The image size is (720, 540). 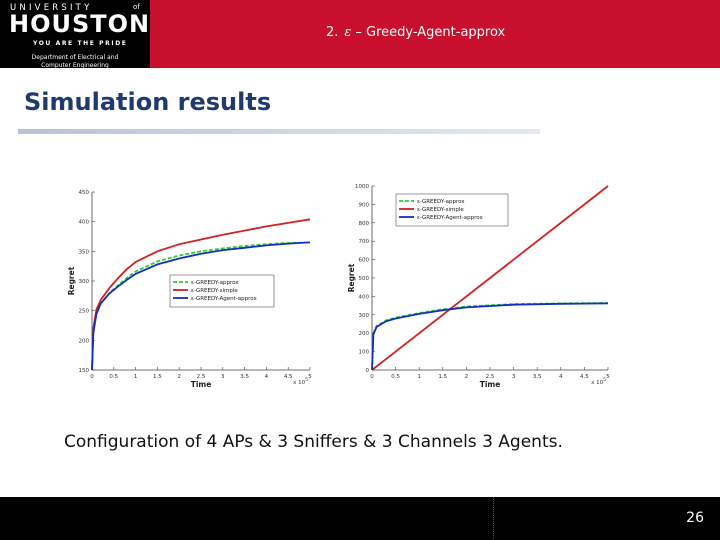 What do you see at coordinates (80, 24) in the screenshot?
I see `logo-houston-text: HOUSTON` at bounding box center [80, 24].